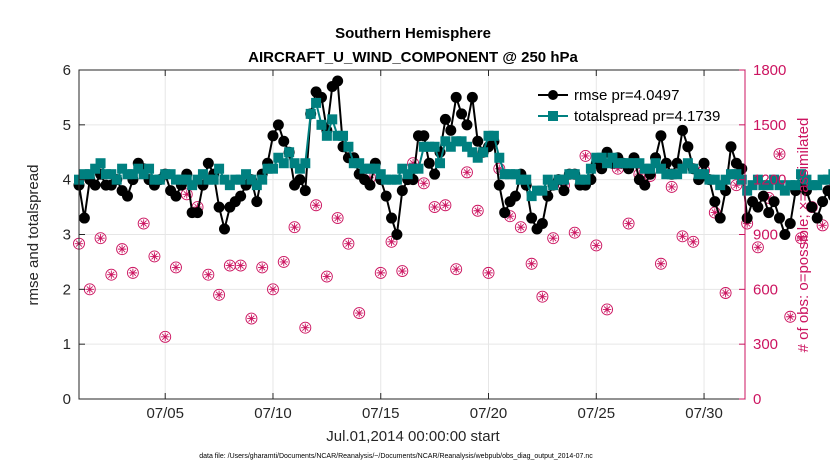 This screenshot has height=470, width=830. What do you see at coordinates (769, 70) in the screenshot?
I see `y-right-tick-label: 1800` at bounding box center [769, 70].